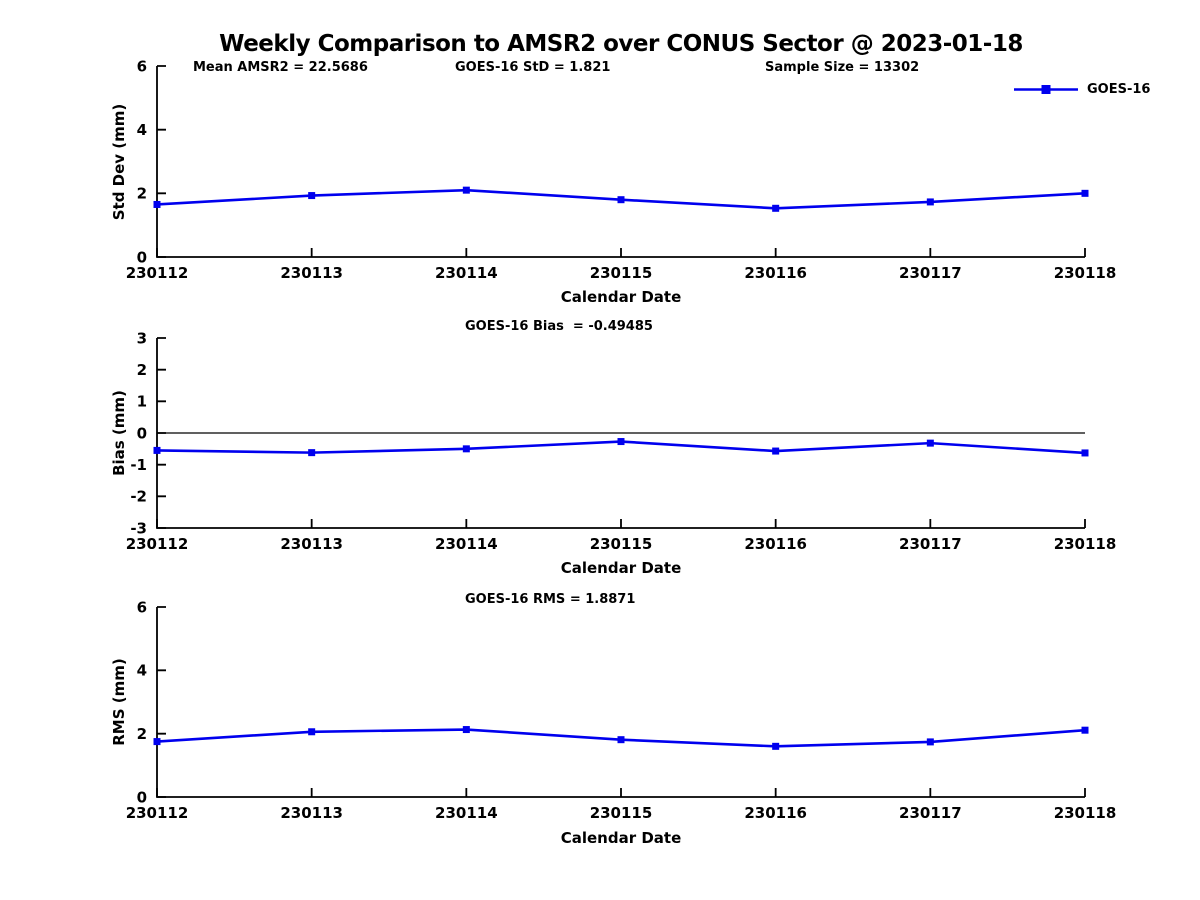 The height and width of the screenshot is (900, 1200). I want to click on y-tick-label: -3, so click(138, 528).